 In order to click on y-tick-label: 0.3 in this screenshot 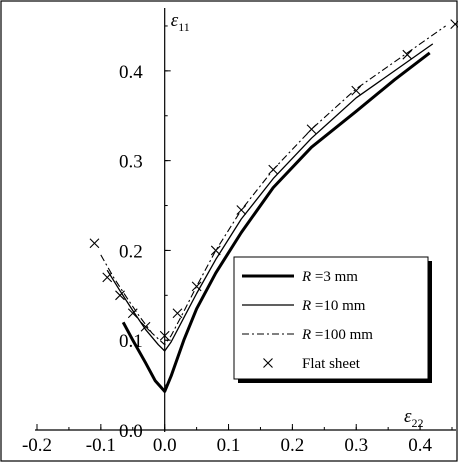, I will do `click(131, 162)`.